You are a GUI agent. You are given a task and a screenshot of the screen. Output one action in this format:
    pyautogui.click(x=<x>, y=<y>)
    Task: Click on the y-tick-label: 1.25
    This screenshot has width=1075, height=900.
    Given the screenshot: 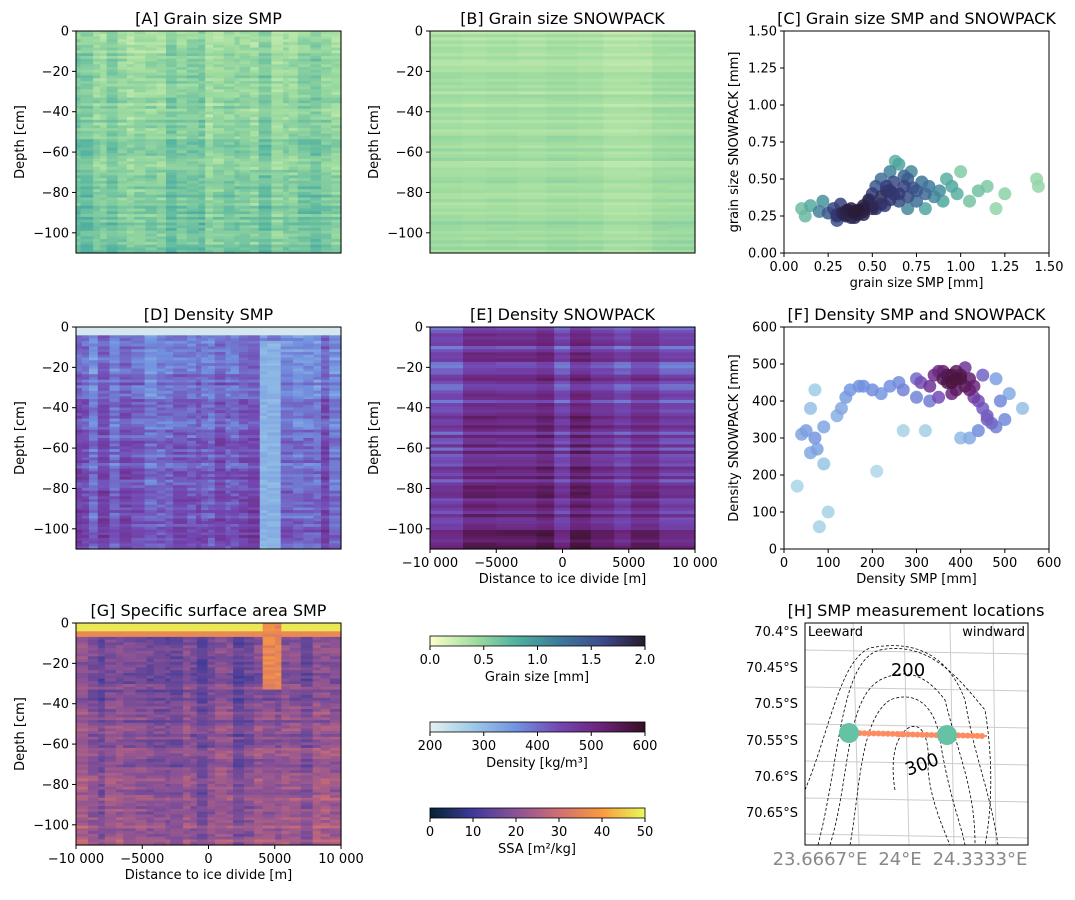 What is the action you would take?
    pyautogui.click(x=762, y=69)
    